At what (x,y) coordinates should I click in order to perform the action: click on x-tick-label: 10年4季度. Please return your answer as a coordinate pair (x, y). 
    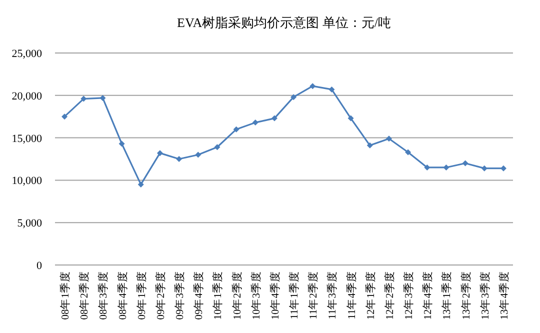
    Looking at the image, I should click on (275, 295).